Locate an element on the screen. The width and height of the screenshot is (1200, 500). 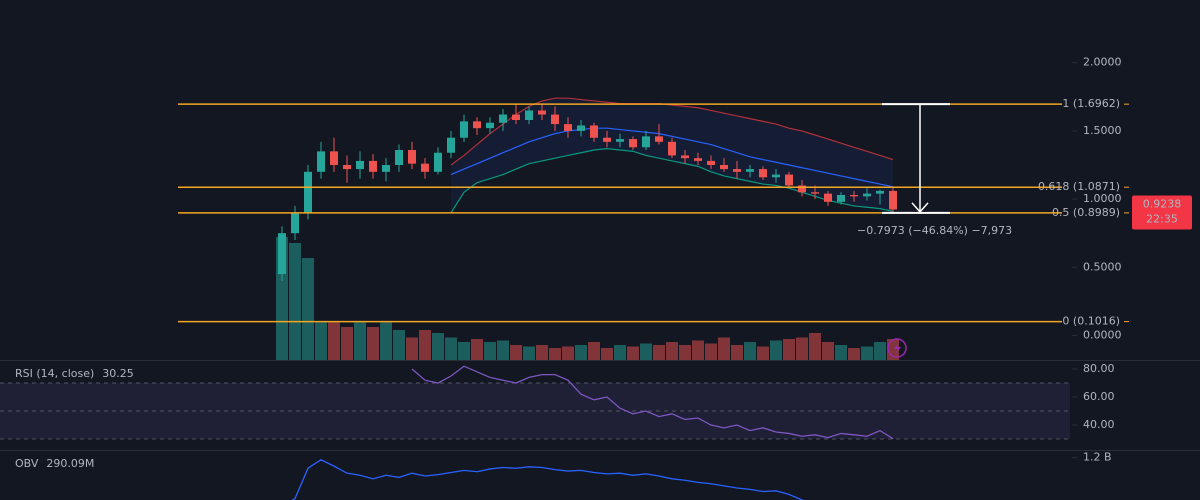
y-tick-label: 40.00 is located at coordinates (1099, 424).